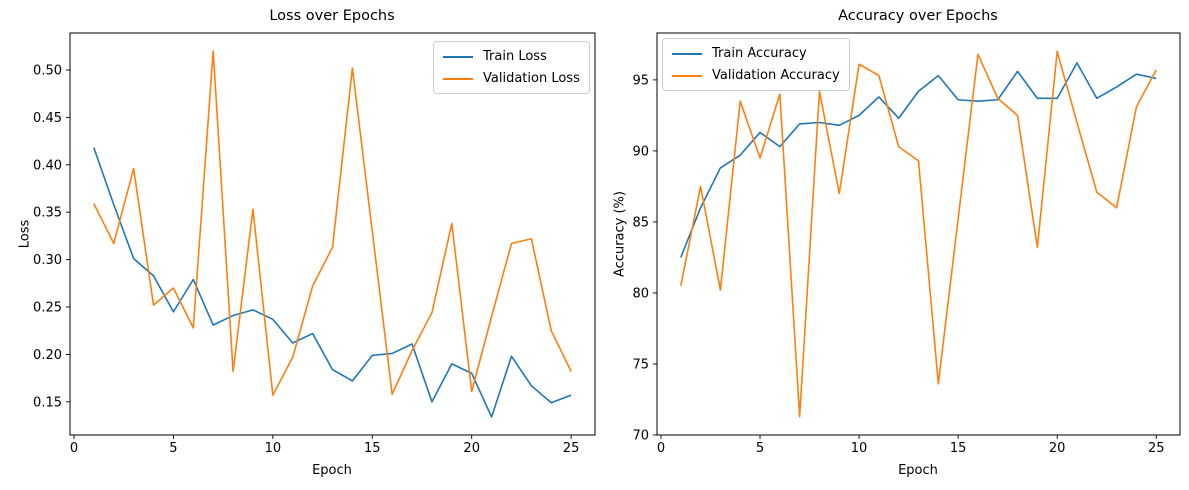 This screenshot has width=1189, height=490. I want to click on legend-entry: Train Accuracy, so click(756, 53).